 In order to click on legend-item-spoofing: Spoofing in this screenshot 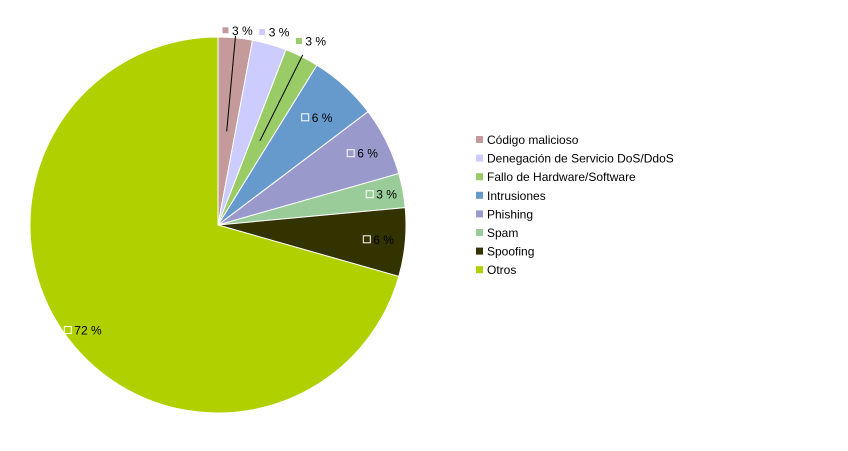, I will do `click(505, 252)`.